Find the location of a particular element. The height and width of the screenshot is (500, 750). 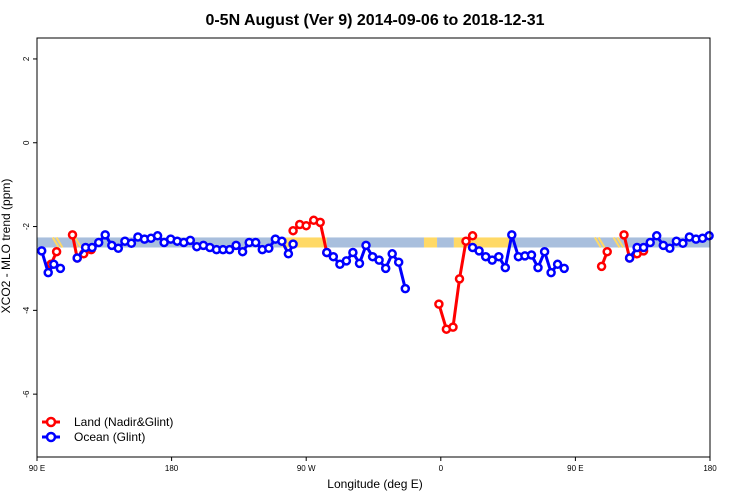

legend-label: Land (Nadir&Glint) is located at coordinates (123, 422).